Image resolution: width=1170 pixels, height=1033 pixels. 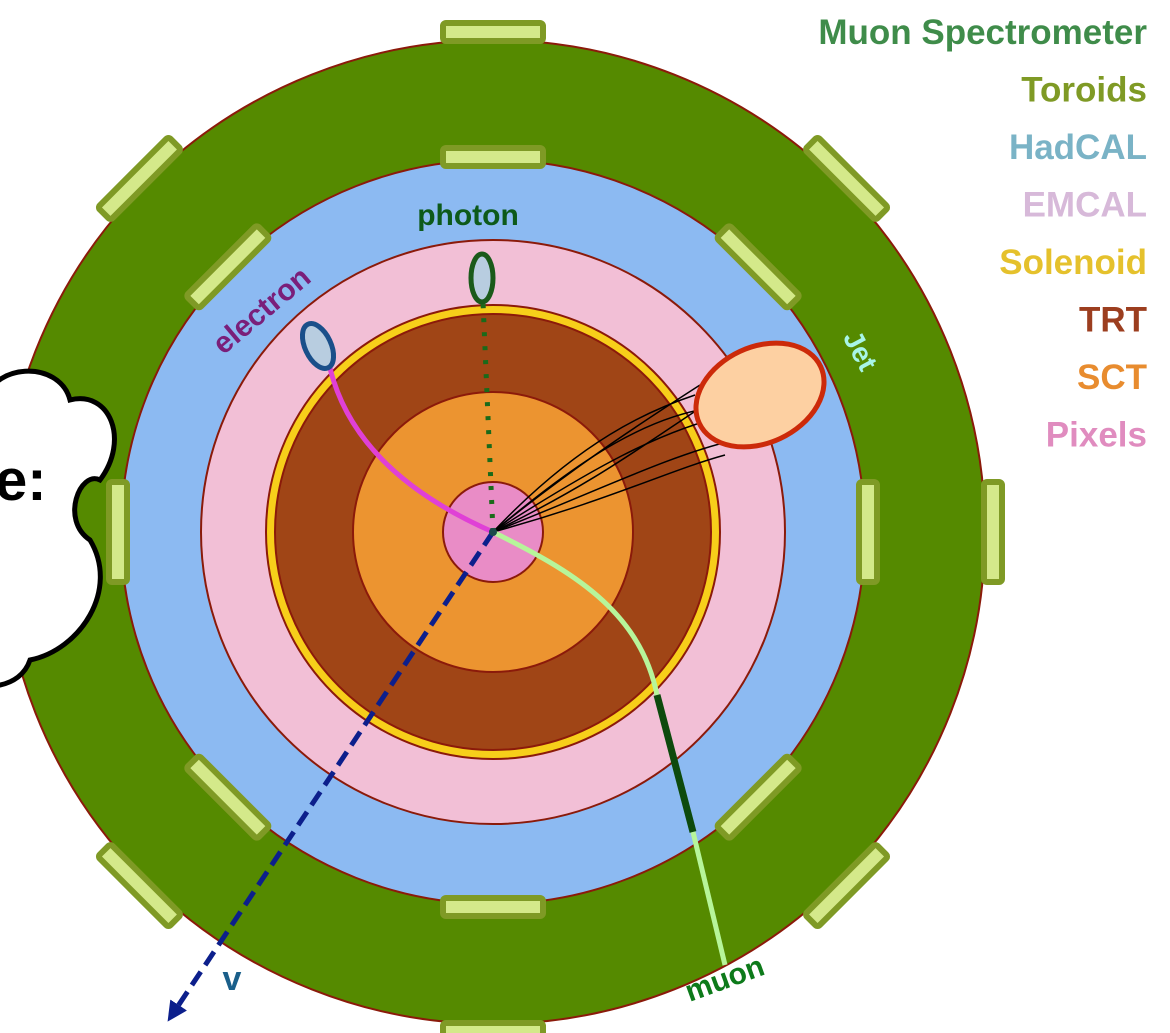 What do you see at coordinates (760, 395) in the screenshot?
I see `jet-cone` at bounding box center [760, 395].